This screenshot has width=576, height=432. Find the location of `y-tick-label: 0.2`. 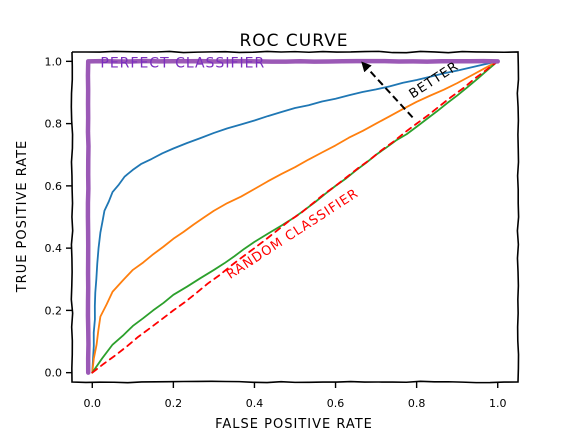

y-tick-label: 0.2 is located at coordinates (54, 310).